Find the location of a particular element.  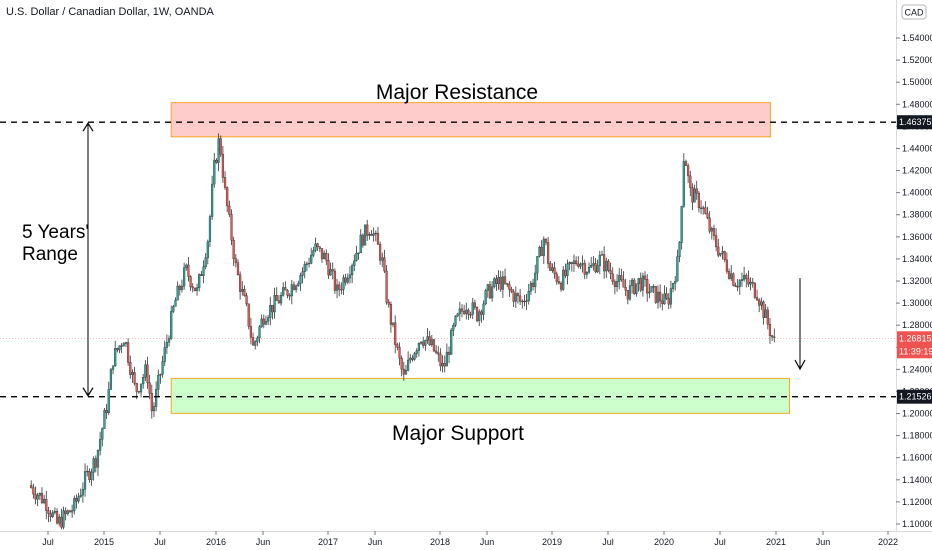

time-tick-label: 2018 is located at coordinates (440, 542).